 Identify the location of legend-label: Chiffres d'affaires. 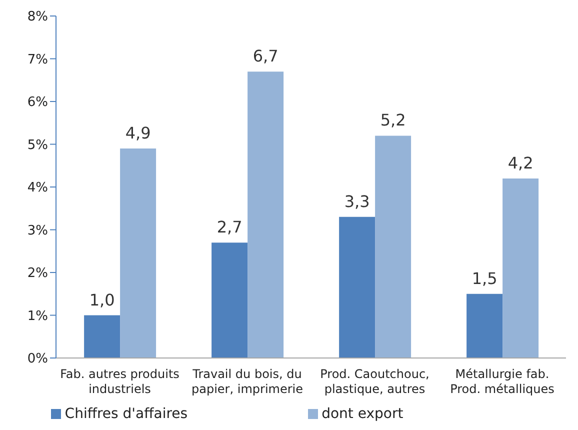
(126, 414).